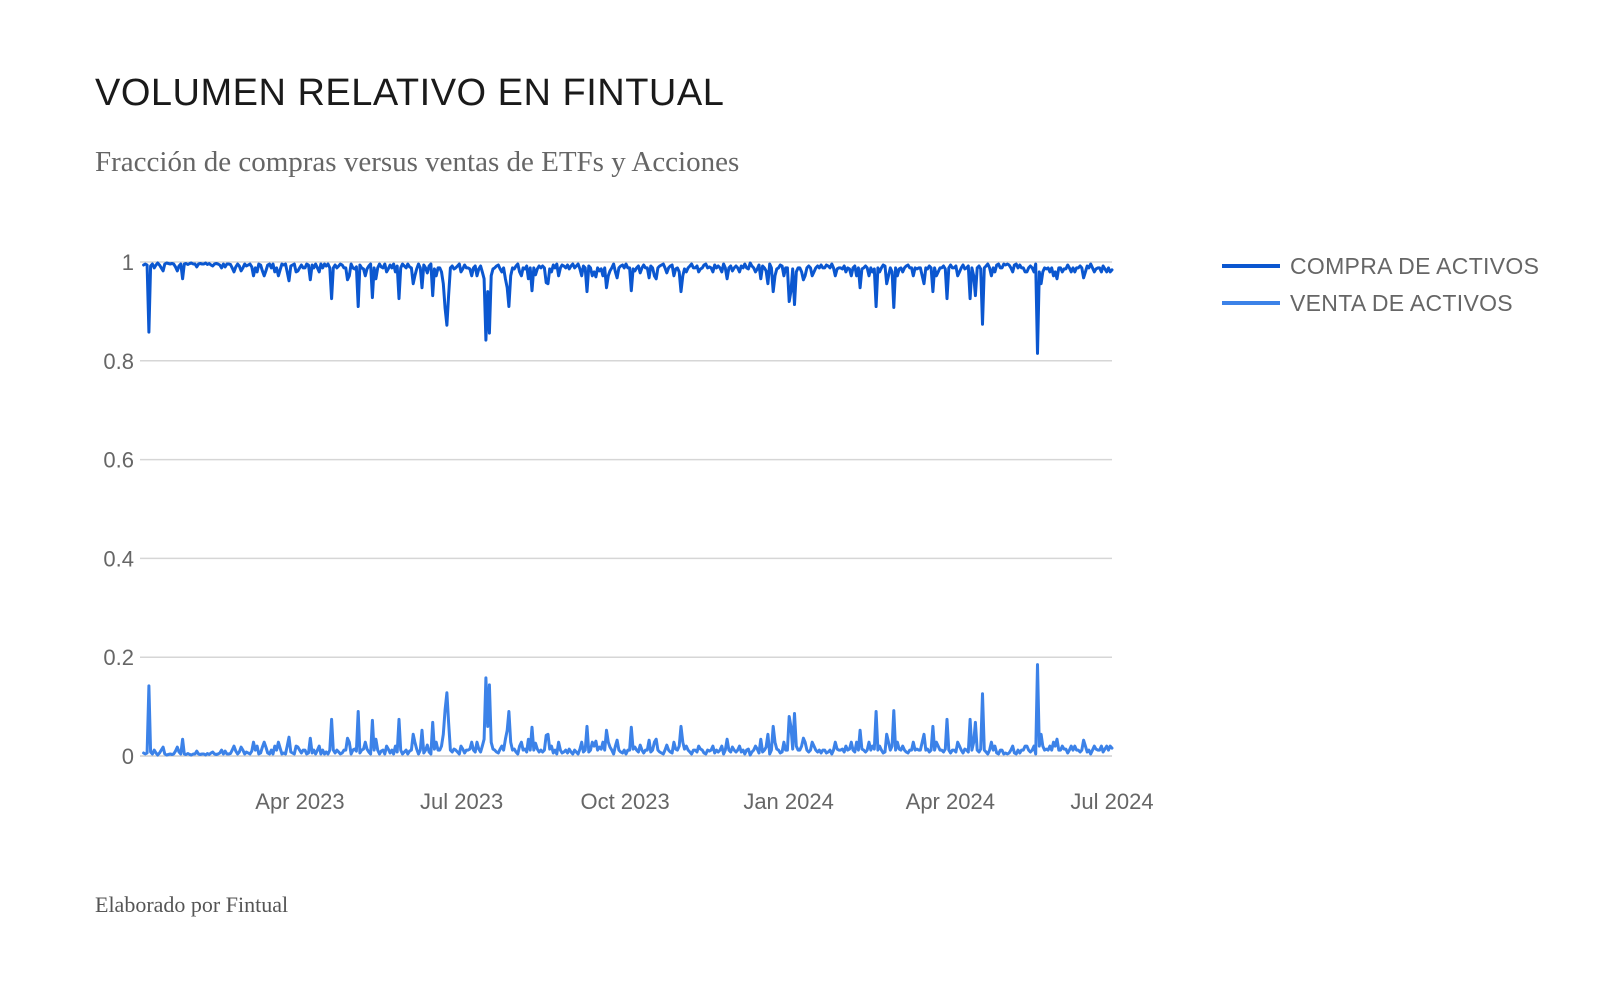  I want to click on x-tick-label: Jan 2024, so click(788, 801).